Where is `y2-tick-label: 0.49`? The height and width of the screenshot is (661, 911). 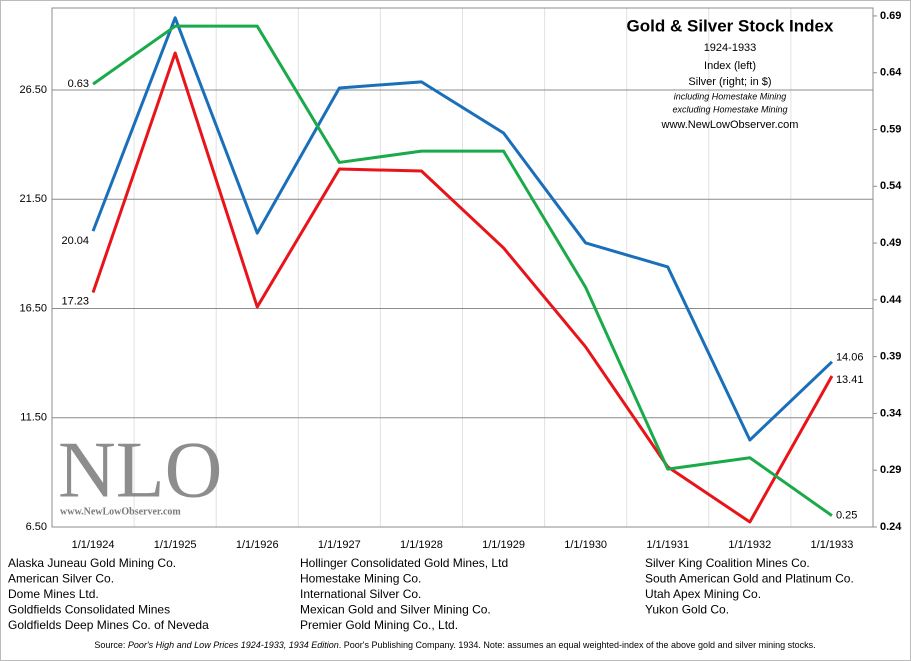
y2-tick-label: 0.49 is located at coordinates (890, 243).